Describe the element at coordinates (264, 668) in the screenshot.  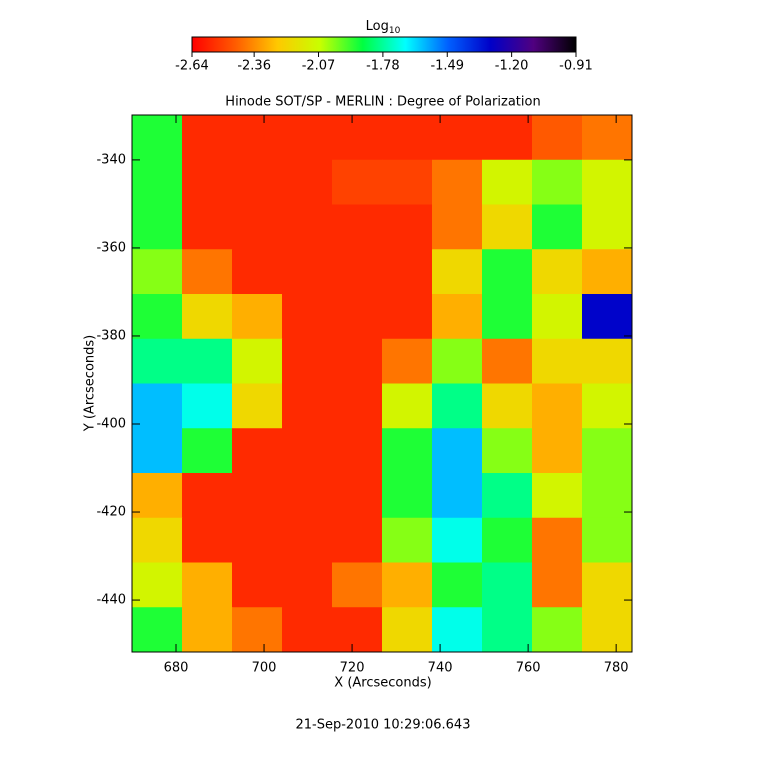
I see `x-tick-label: 700` at that location.